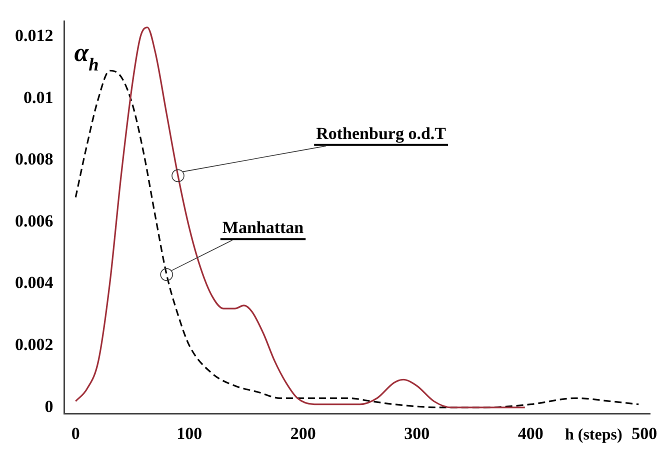 The image size is (670, 460). What do you see at coordinates (34, 36) in the screenshot?
I see `y-tick-label: 0.012` at bounding box center [34, 36].